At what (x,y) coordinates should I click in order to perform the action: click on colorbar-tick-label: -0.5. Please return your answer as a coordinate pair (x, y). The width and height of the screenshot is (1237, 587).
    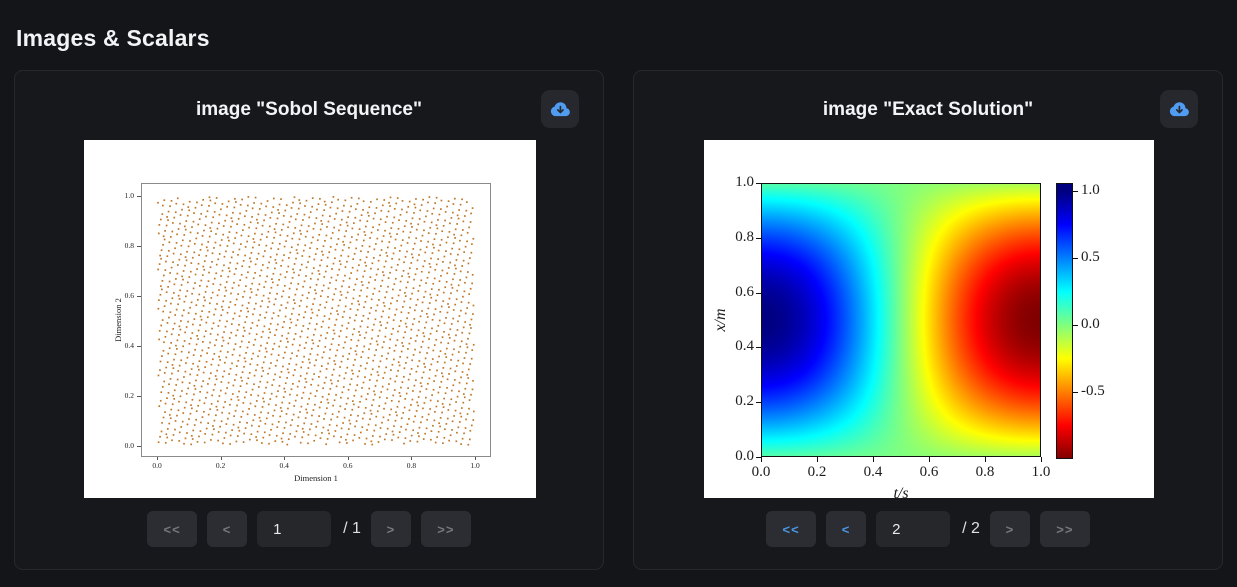
    Looking at the image, I should click on (1093, 391).